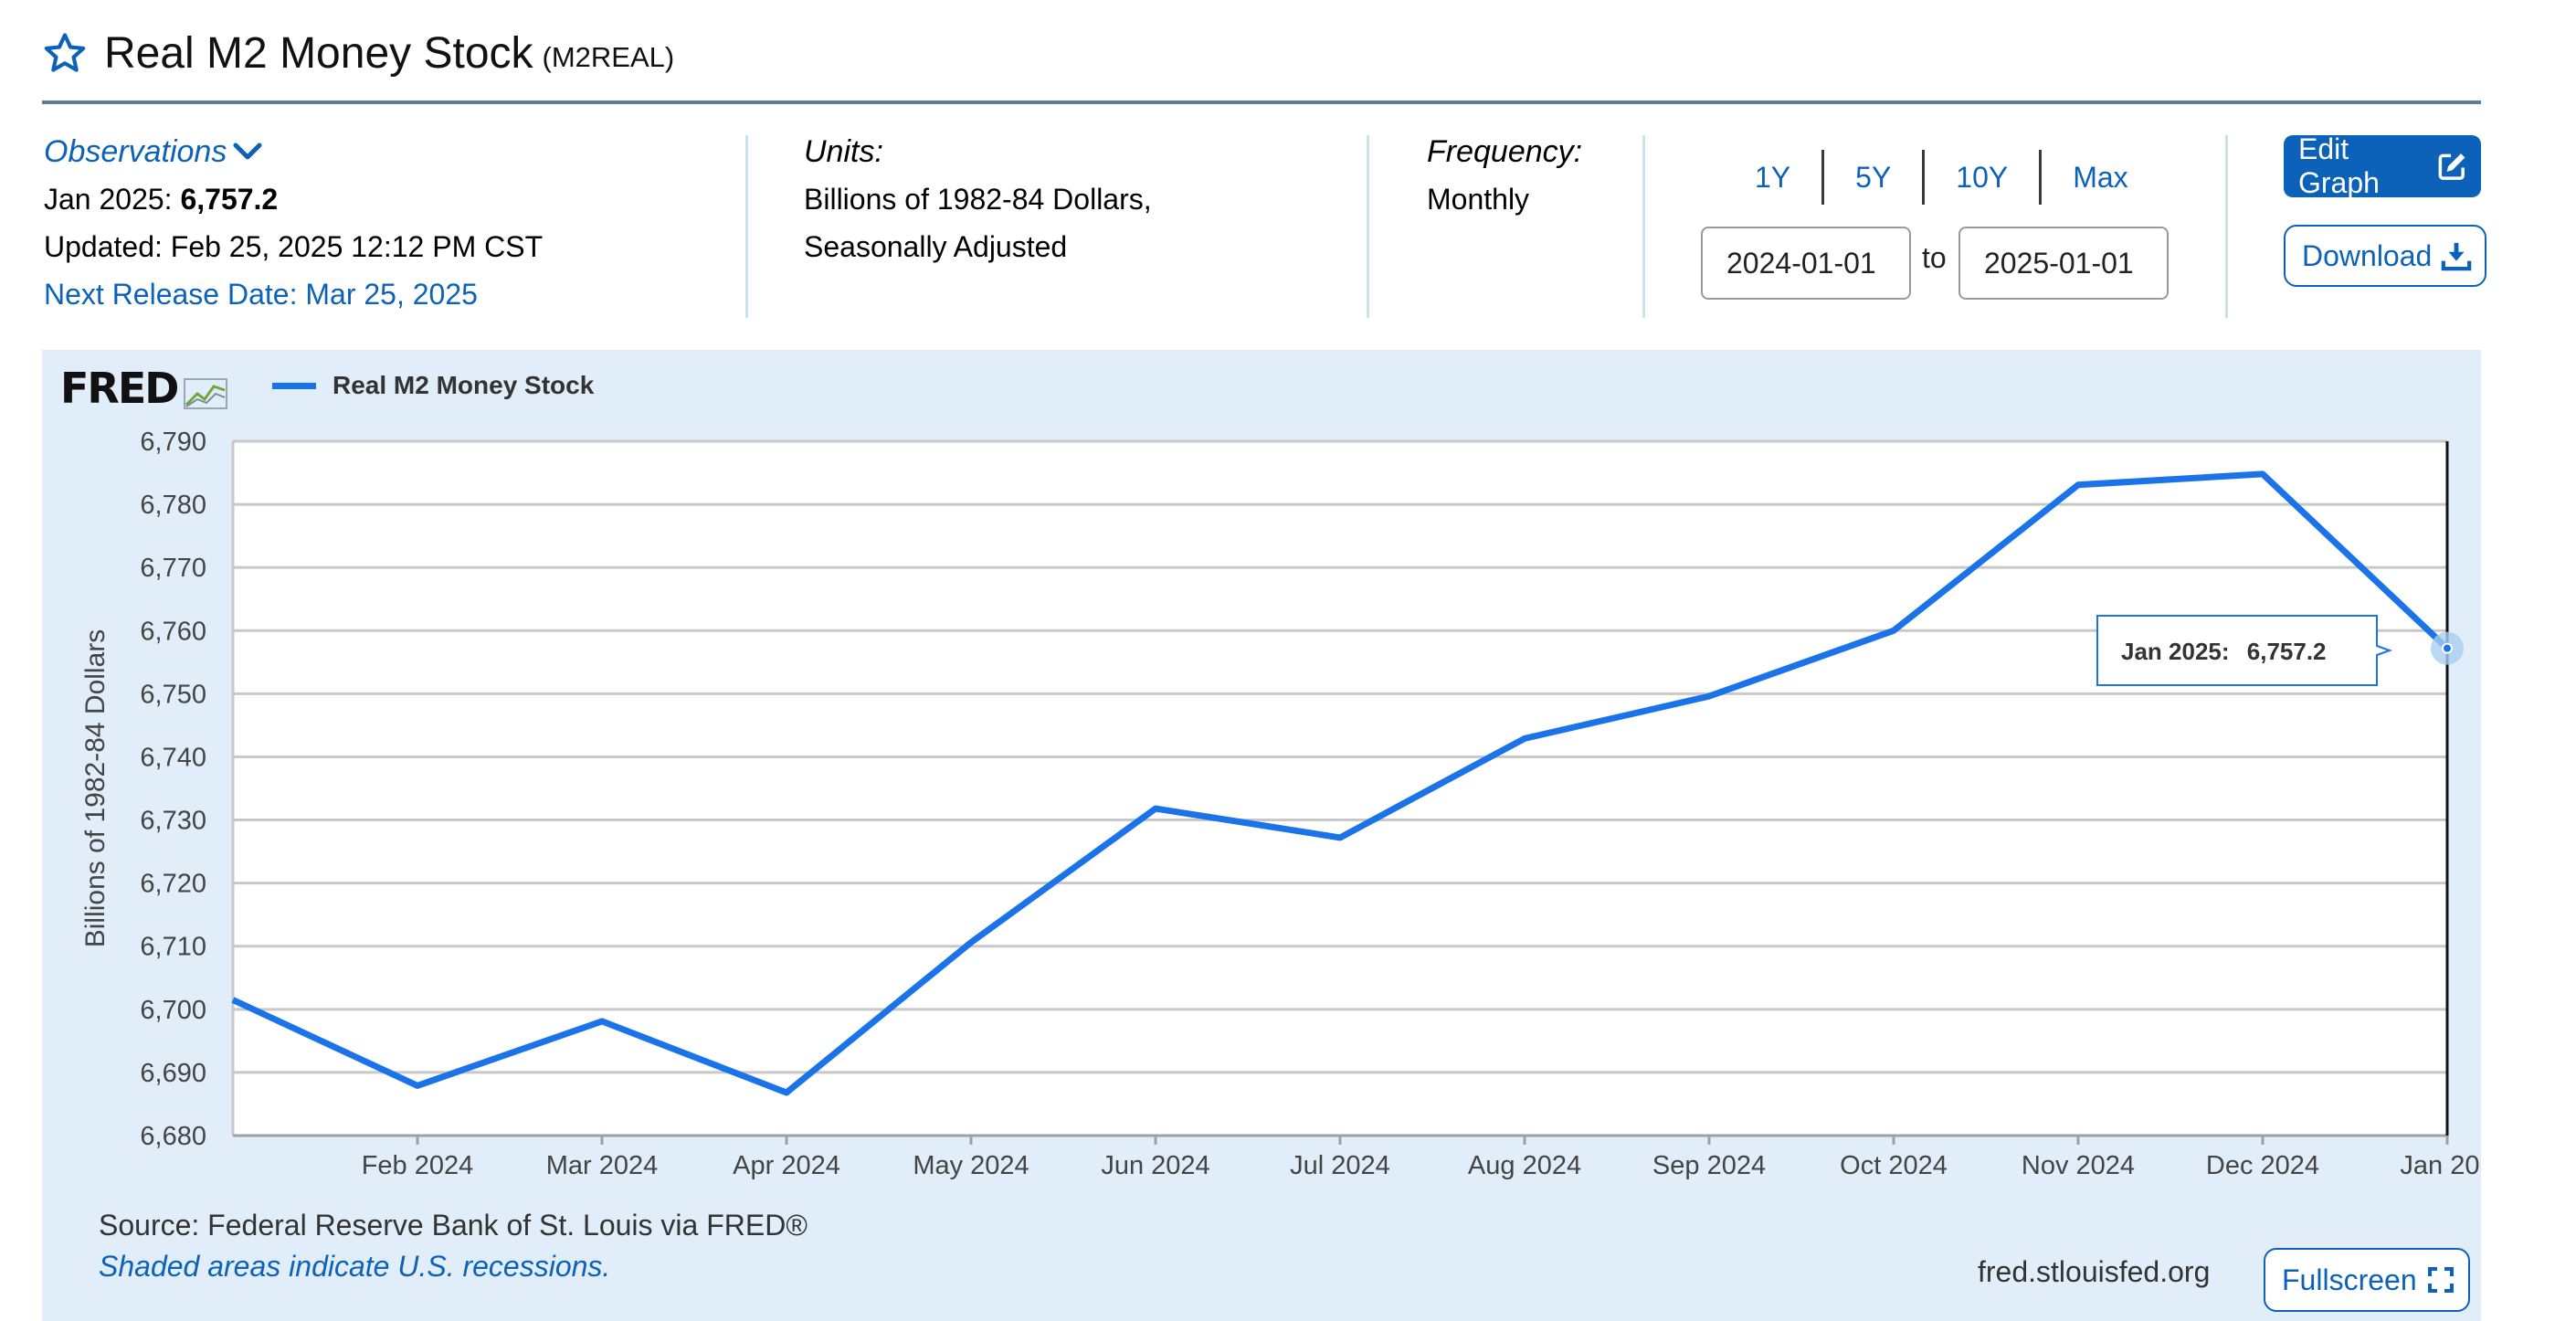 This screenshot has height=1321, width=2576. Describe the element at coordinates (355, 1266) in the screenshot. I see `recession-note: Shaded areas indicate U.S. recessions.` at that location.